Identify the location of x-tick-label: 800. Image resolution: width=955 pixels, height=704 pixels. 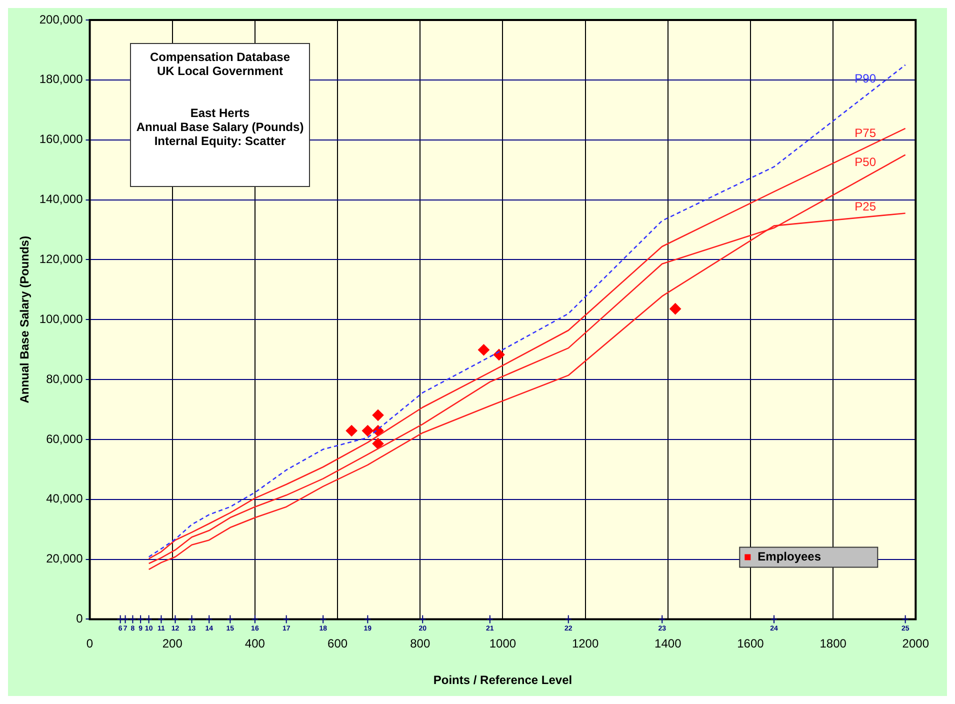
(420, 643).